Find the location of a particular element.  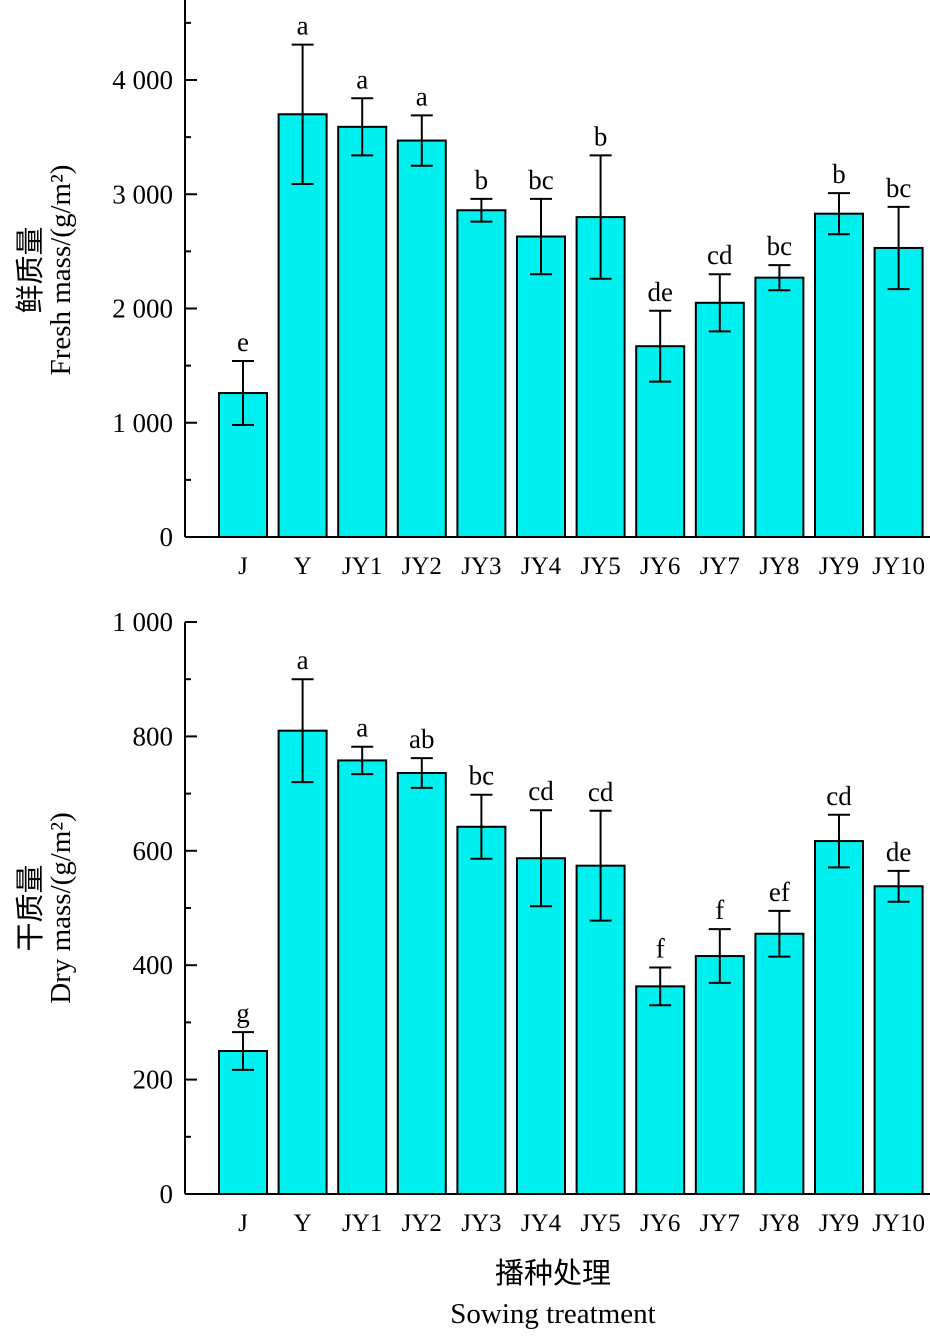

dry-category-label: JY6 is located at coordinates (660, 1223).